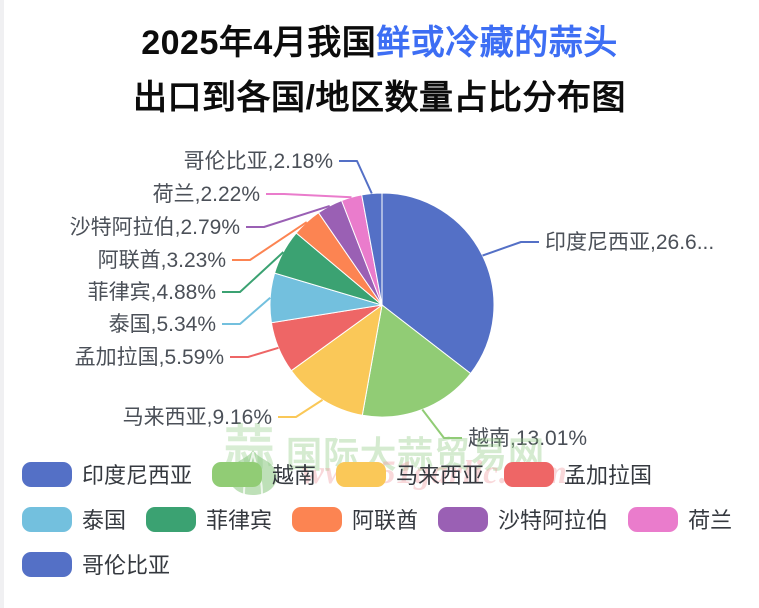 The width and height of the screenshot is (759, 608). What do you see at coordinates (104, 520) in the screenshot?
I see `legend-label-thailand: 泰国` at bounding box center [104, 520].